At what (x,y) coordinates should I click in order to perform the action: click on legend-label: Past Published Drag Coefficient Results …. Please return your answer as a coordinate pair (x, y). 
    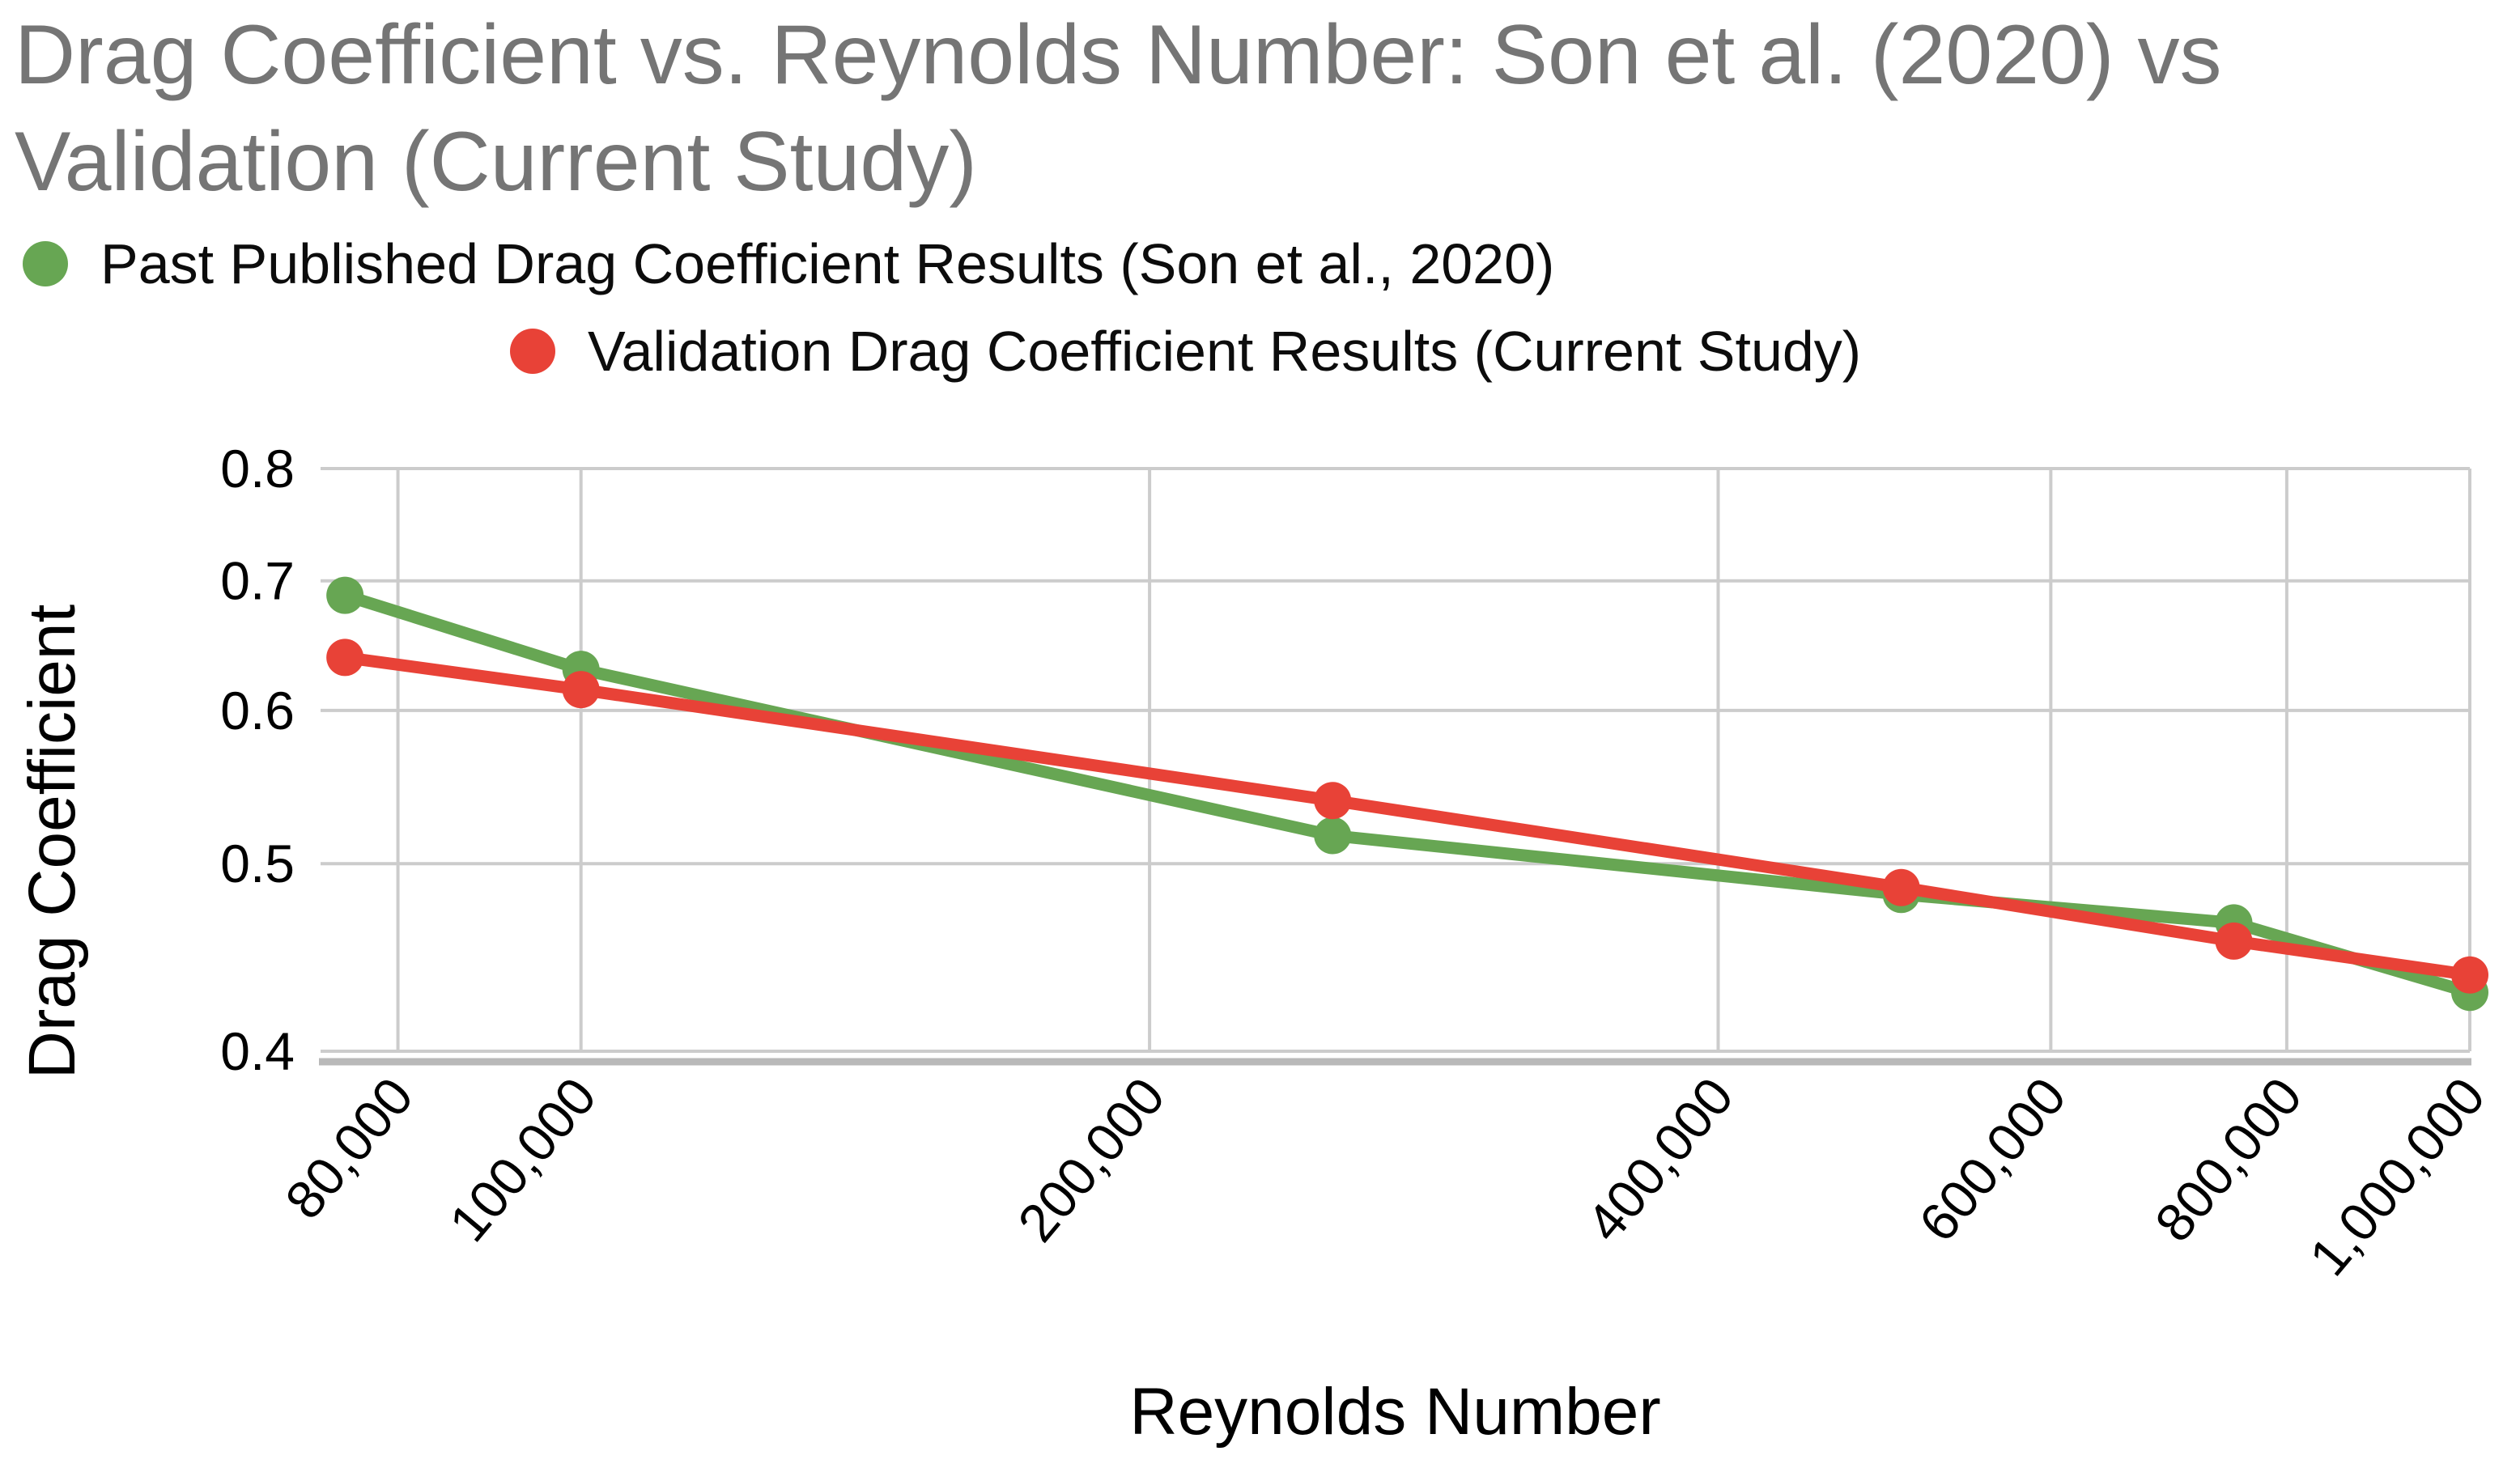
    Looking at the image, I should click on (827, 263).